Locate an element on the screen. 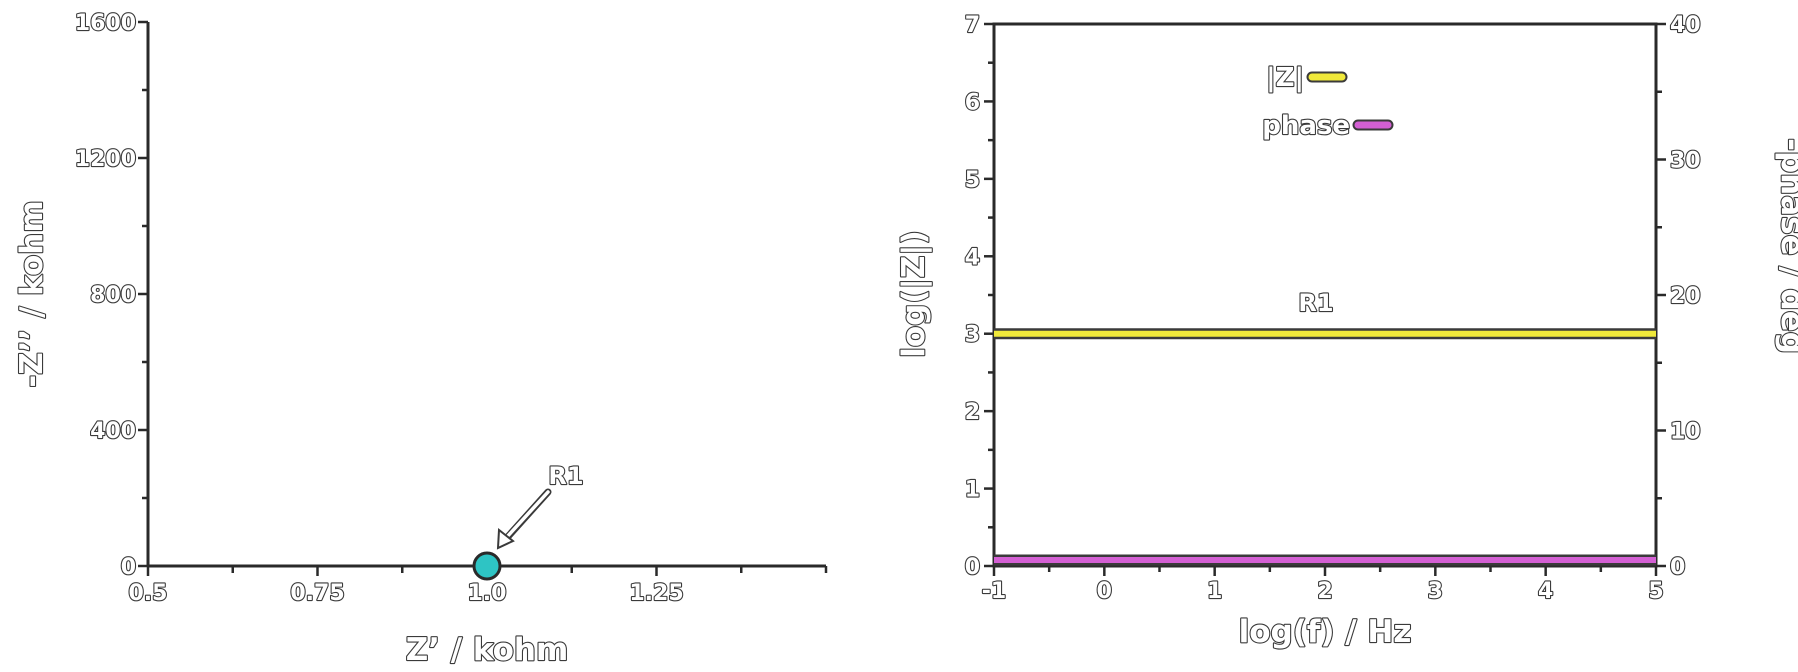  bode-y-right-tick-label: 0 is located at coordinates (1677, 567).